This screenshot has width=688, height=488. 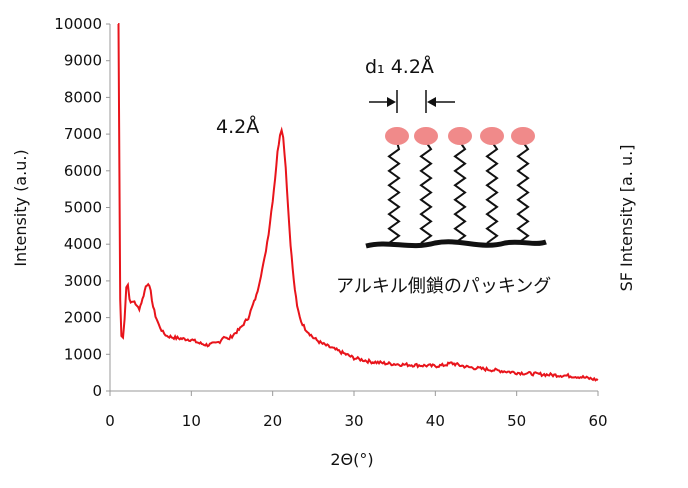 What do you see at coordinates (435, 421) in the screenshot?
I see `x-tick-label: 40` at bounding box center [435, 421].